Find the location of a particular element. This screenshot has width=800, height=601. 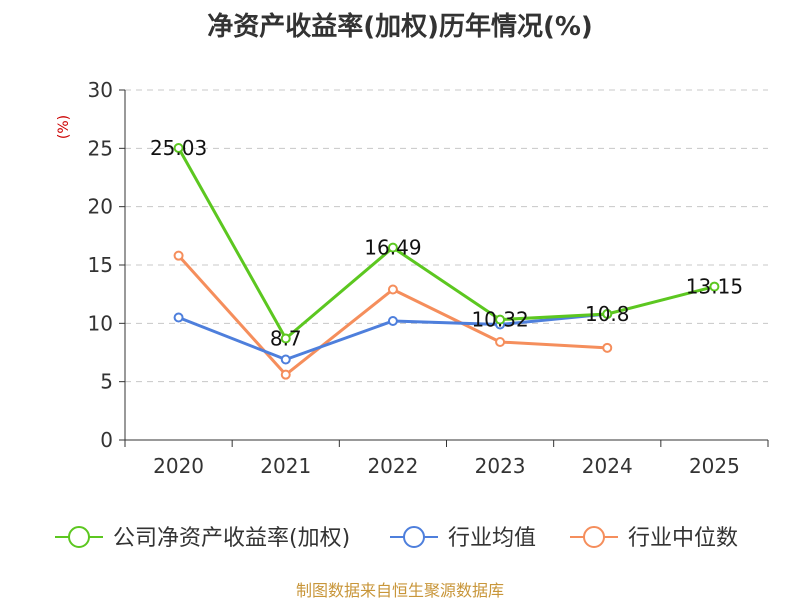

point-s2-2021 is located at coordinates (285, 374).